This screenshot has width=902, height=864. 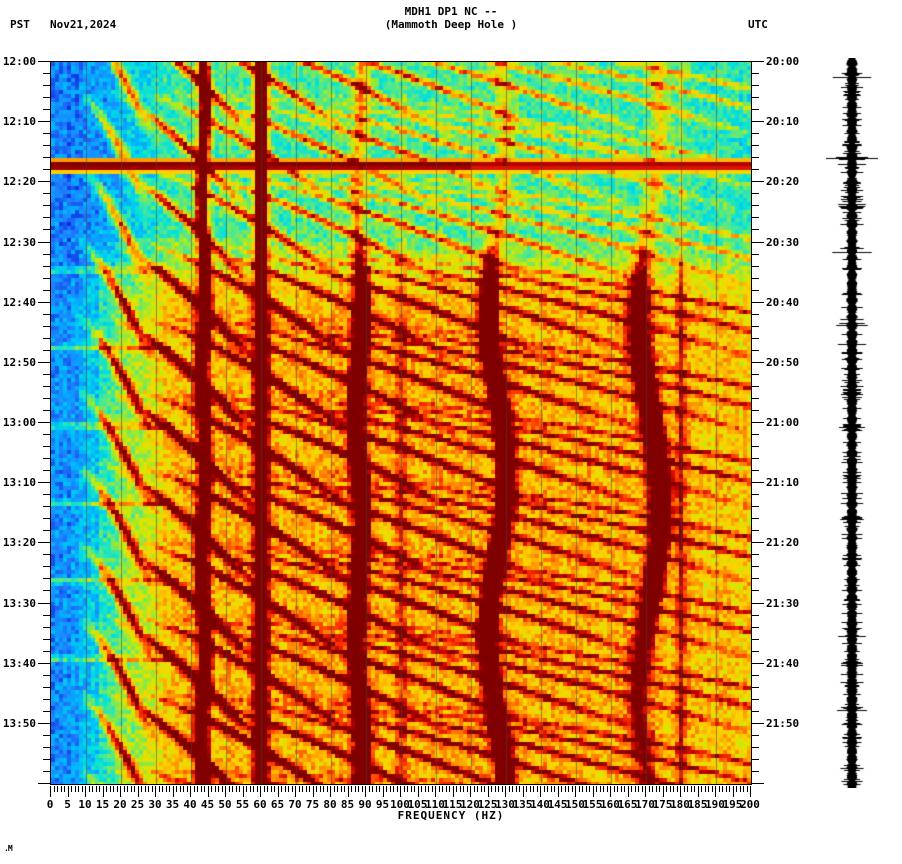 I want to click on frequency-axis-ticks, so click(x=401, y=792).